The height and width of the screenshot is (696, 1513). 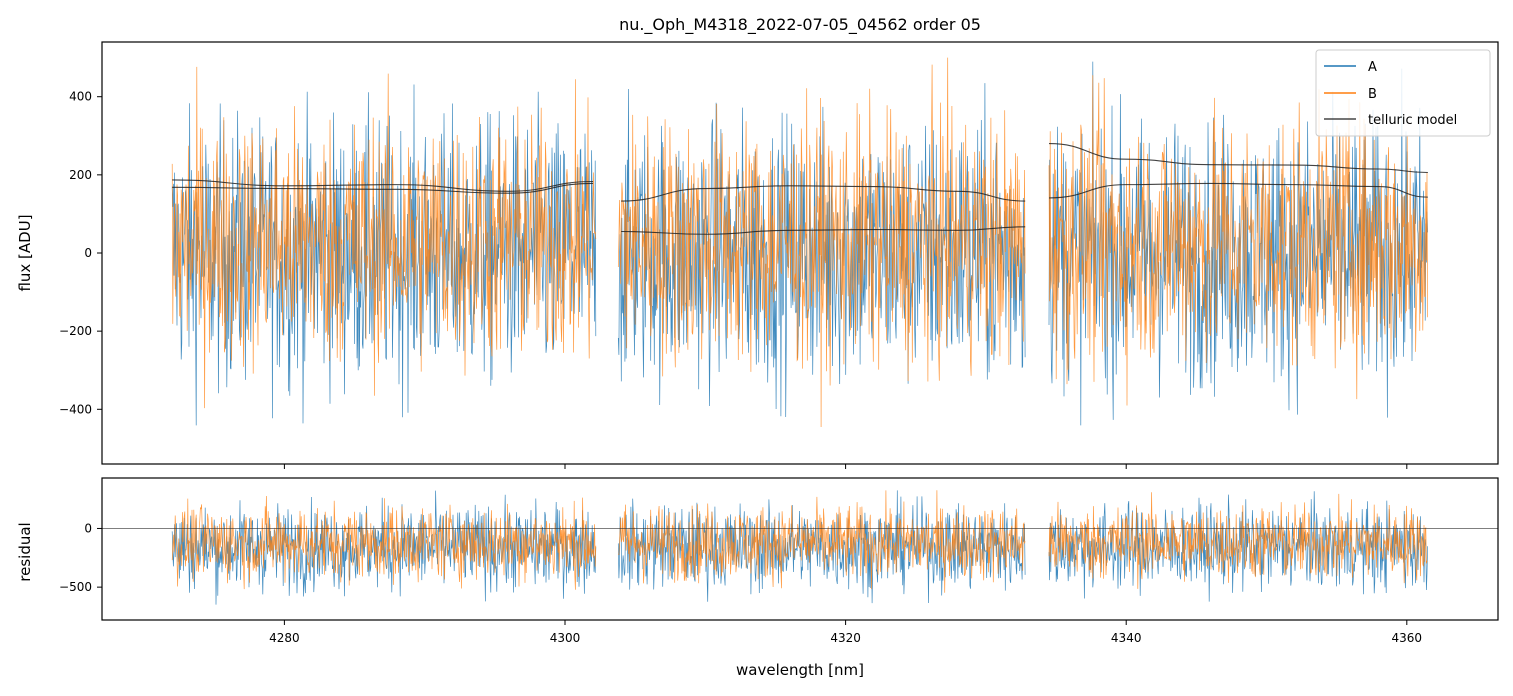 I want to click on x-tick-label: 4300, so click(x=565, y=638).